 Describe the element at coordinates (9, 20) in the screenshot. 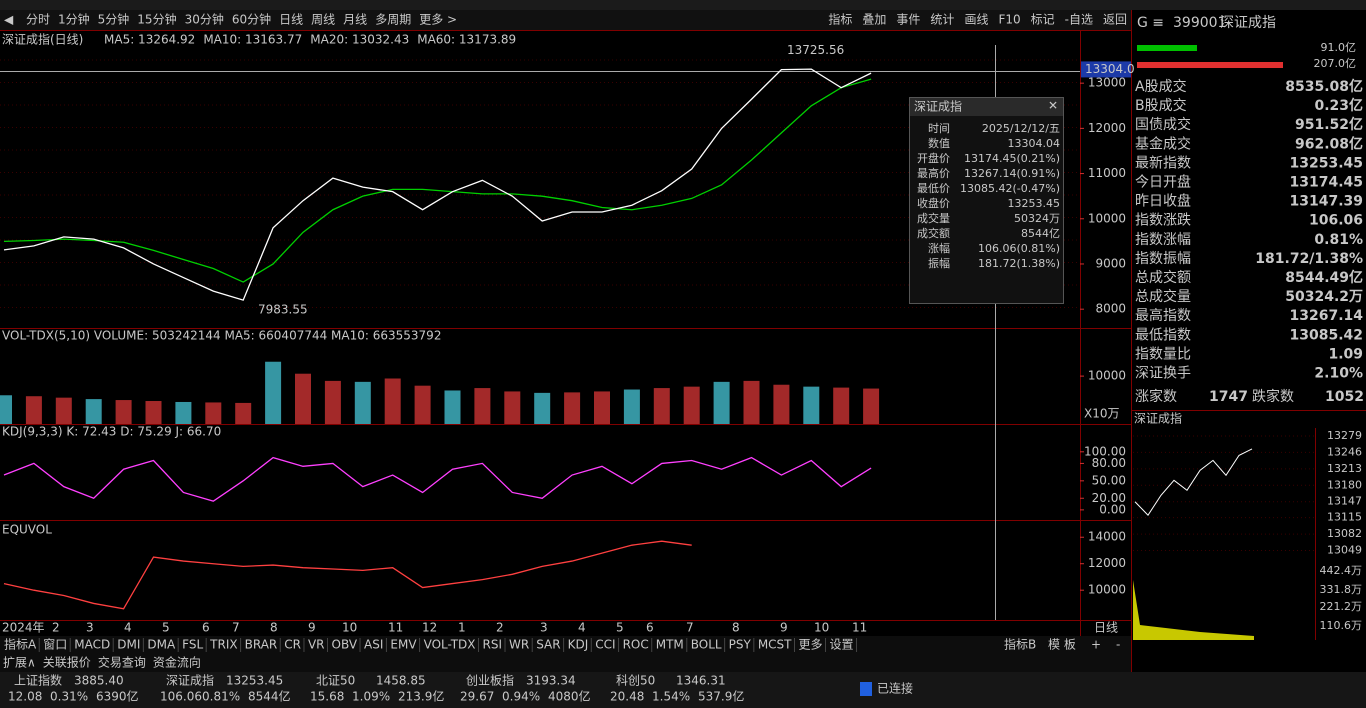

I see `icon: ◀` at that location.